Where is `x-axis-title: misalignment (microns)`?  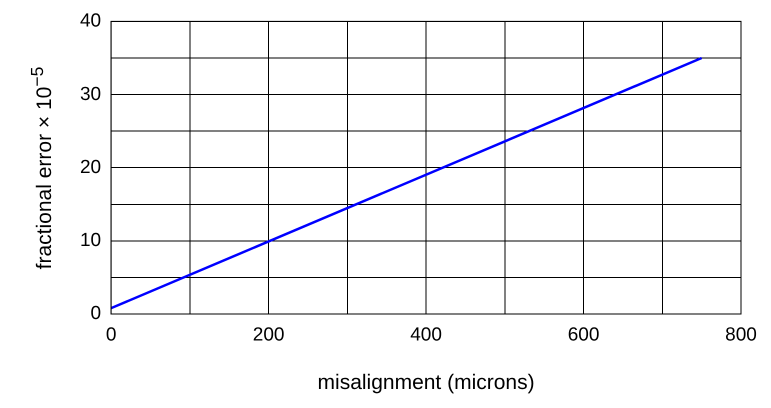 x-axis-title: misalignment (microns) is located at coordinates (426, 382).